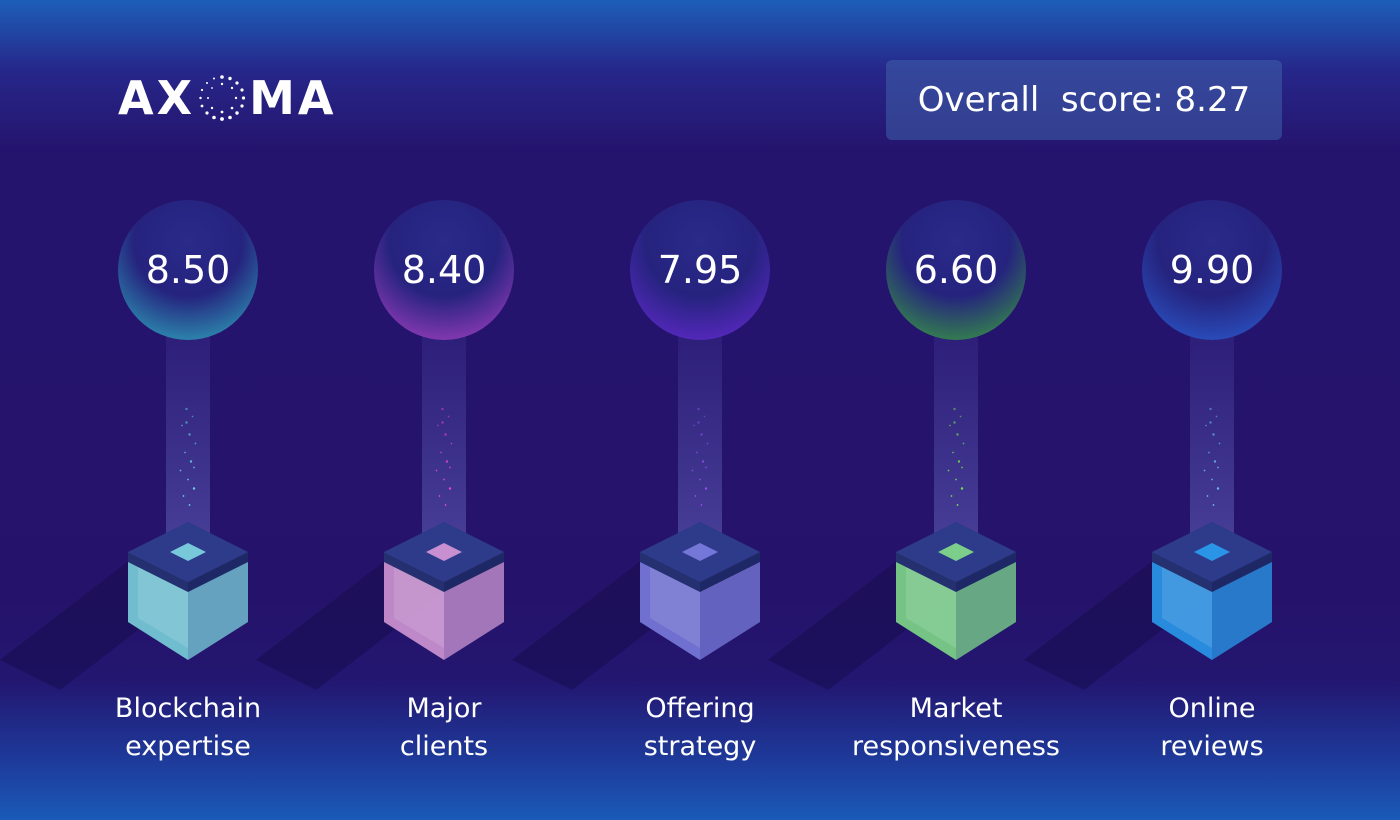 The image size is (1400, 820). I want to click on pillar-market-responsiveness: 6.60 Market responsiveness, so click(956, 490).